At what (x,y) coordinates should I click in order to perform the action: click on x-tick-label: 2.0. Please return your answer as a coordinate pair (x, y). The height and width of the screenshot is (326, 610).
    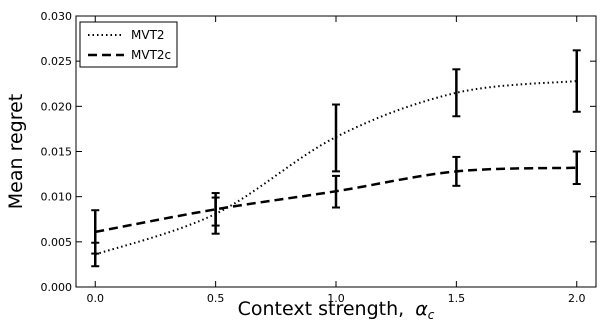
    Looking at the image, I should click on (577, 298).